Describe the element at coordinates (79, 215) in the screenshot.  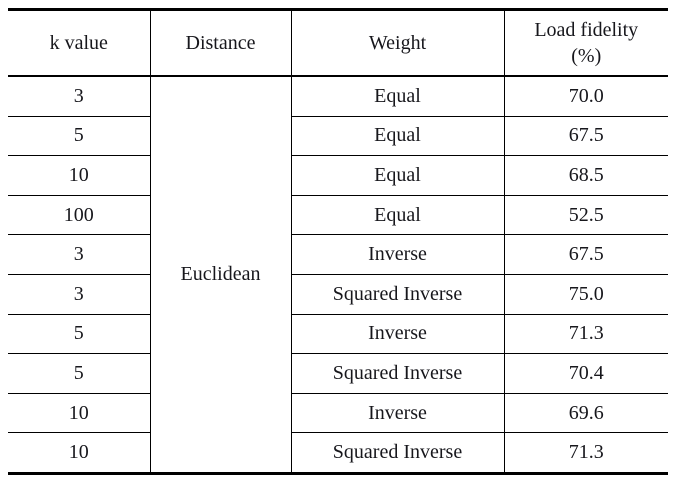
I see `cell-k-value: 100` at that location.